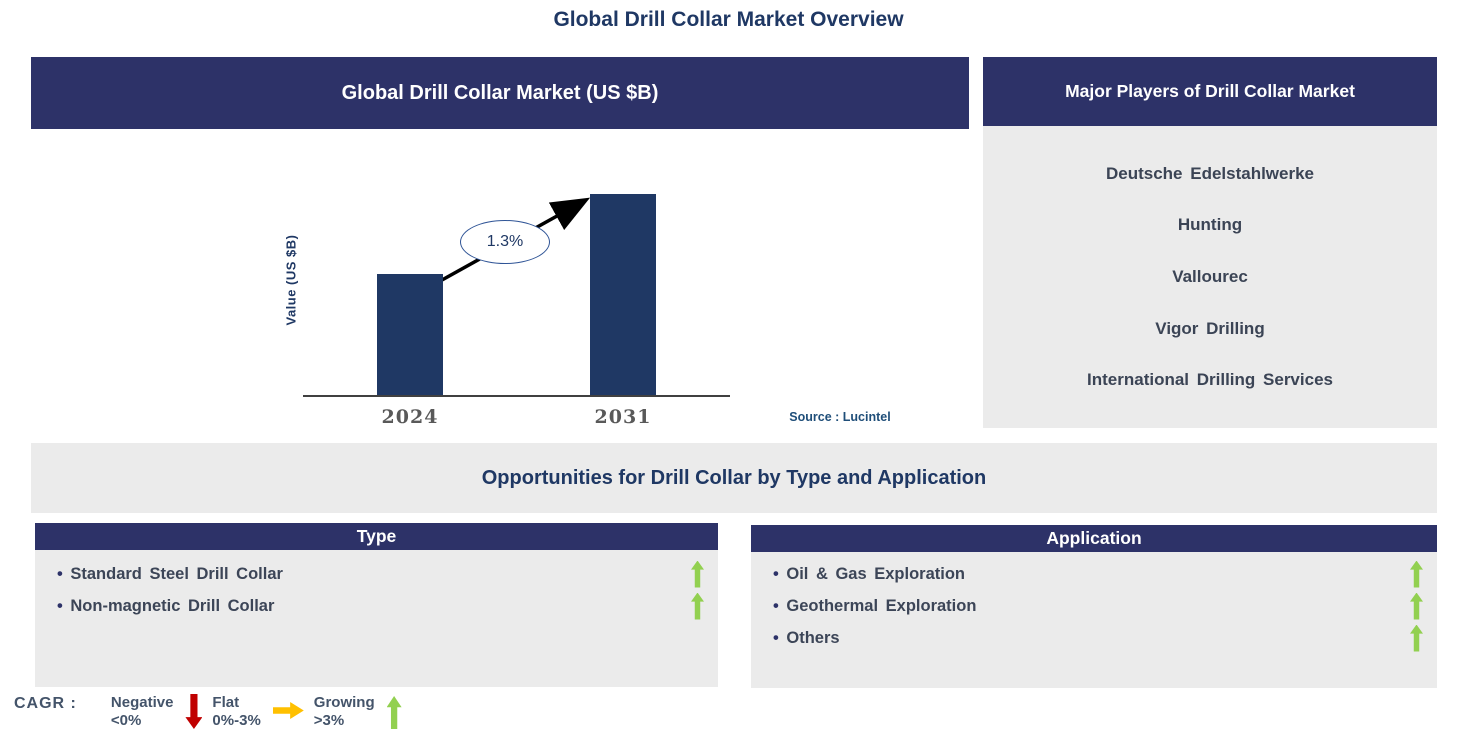  I want to click on type-item-label: Standard Steel Drill Collar, so click(170, 574).